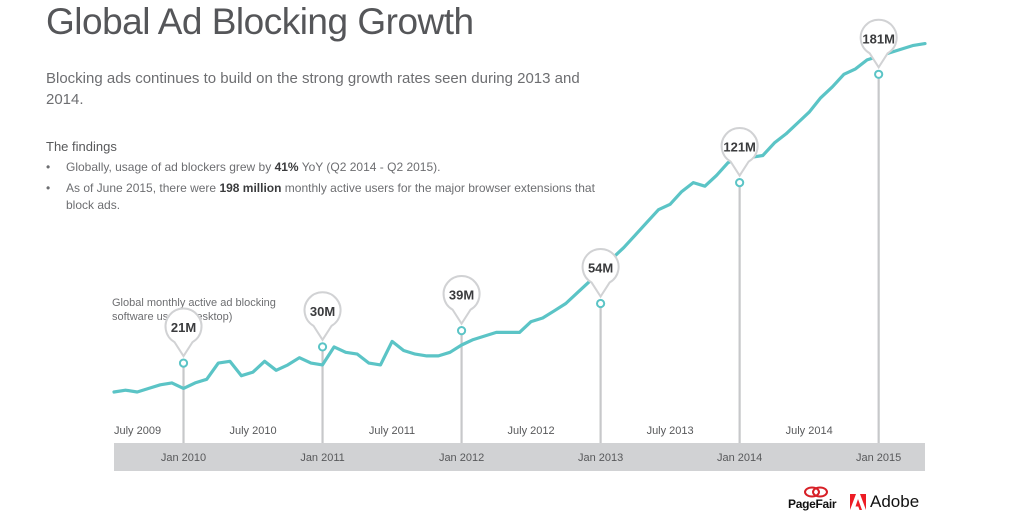  I want to click on footer-logos: PageFair Adobe, so click(856, 499).